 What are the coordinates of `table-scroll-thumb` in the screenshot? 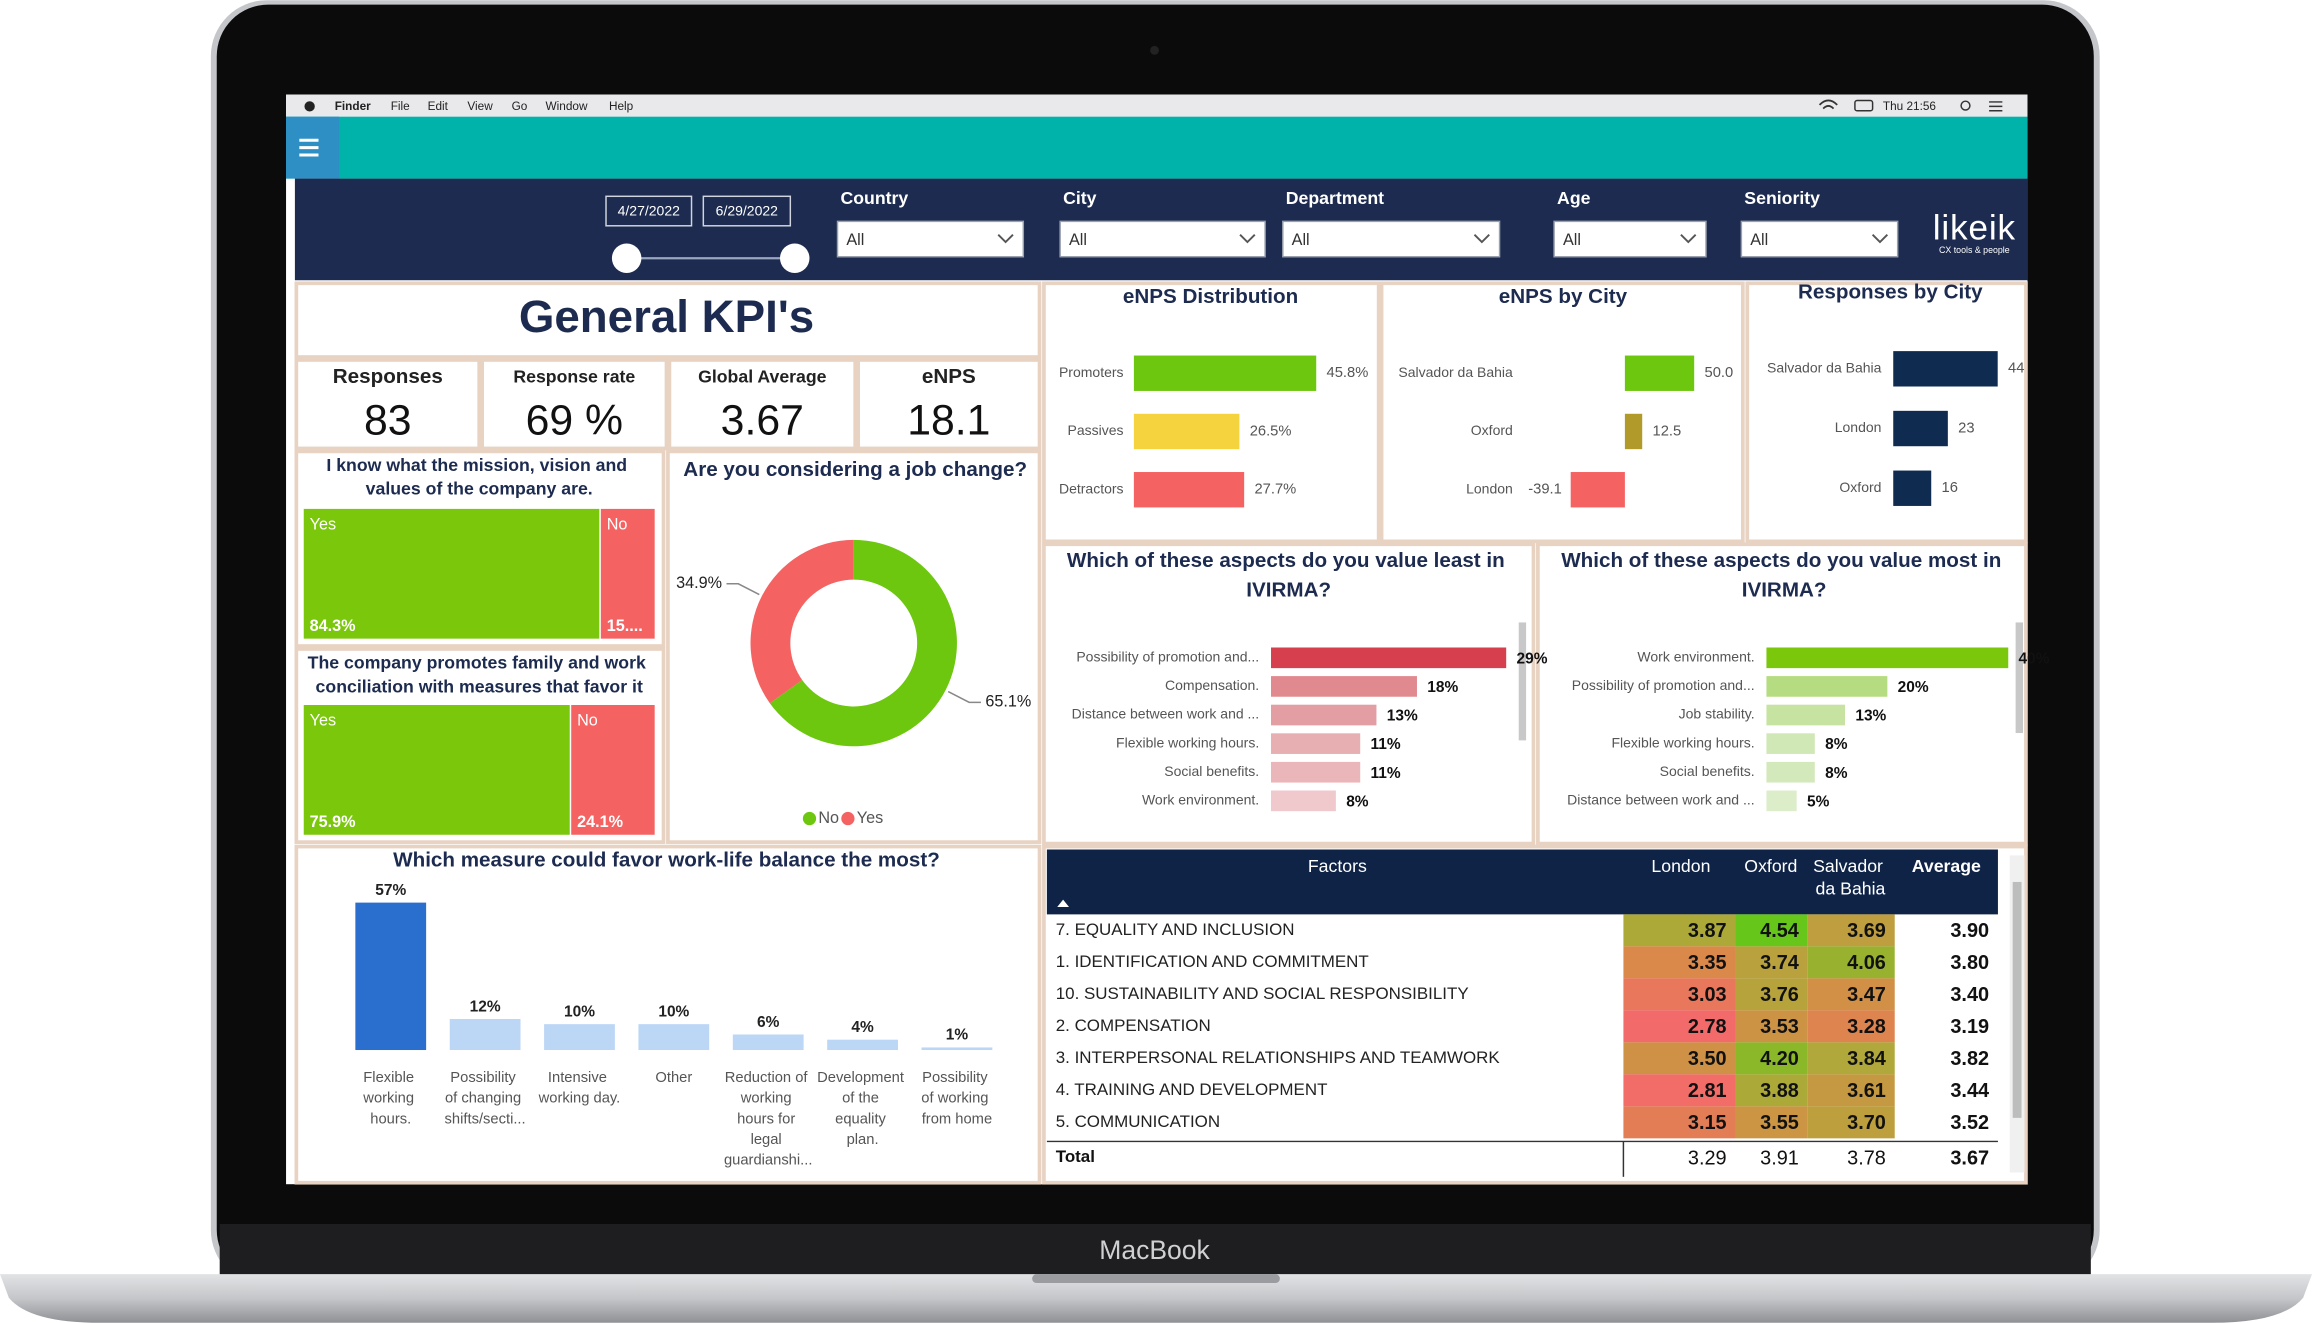 It's located at (2017, 999).